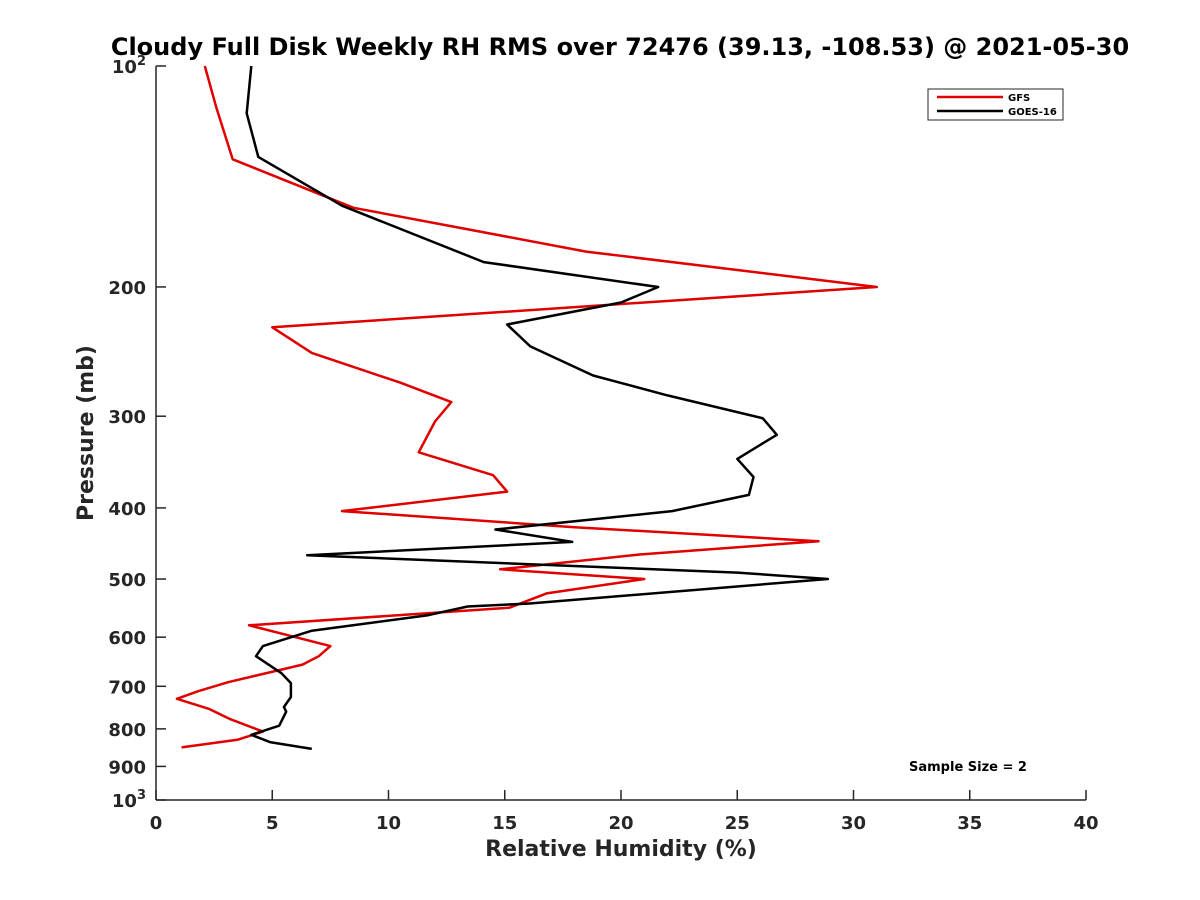 The width and height of the screenshot is (1200, 900). I want to click on x-tick-label: 5, so click(272, 823).